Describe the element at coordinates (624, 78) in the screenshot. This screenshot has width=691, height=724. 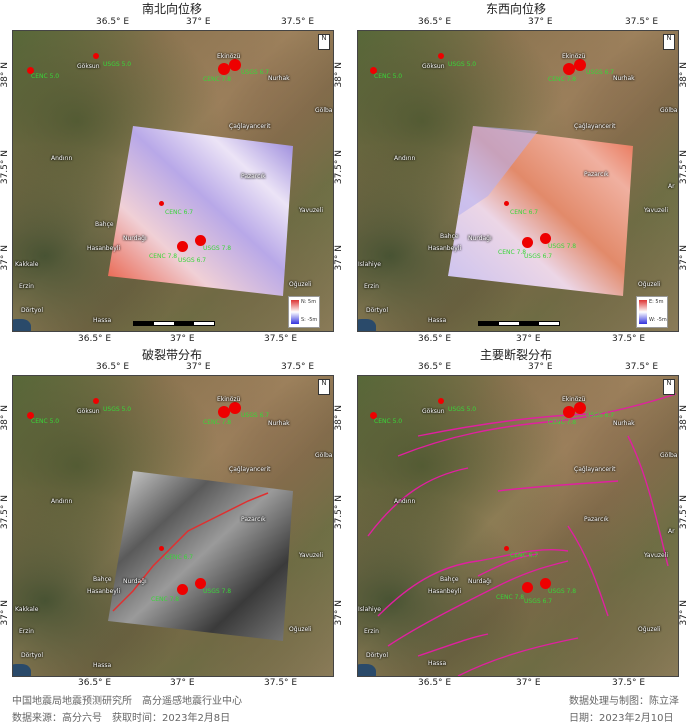
I see `place-label: Nurhak` at that location.